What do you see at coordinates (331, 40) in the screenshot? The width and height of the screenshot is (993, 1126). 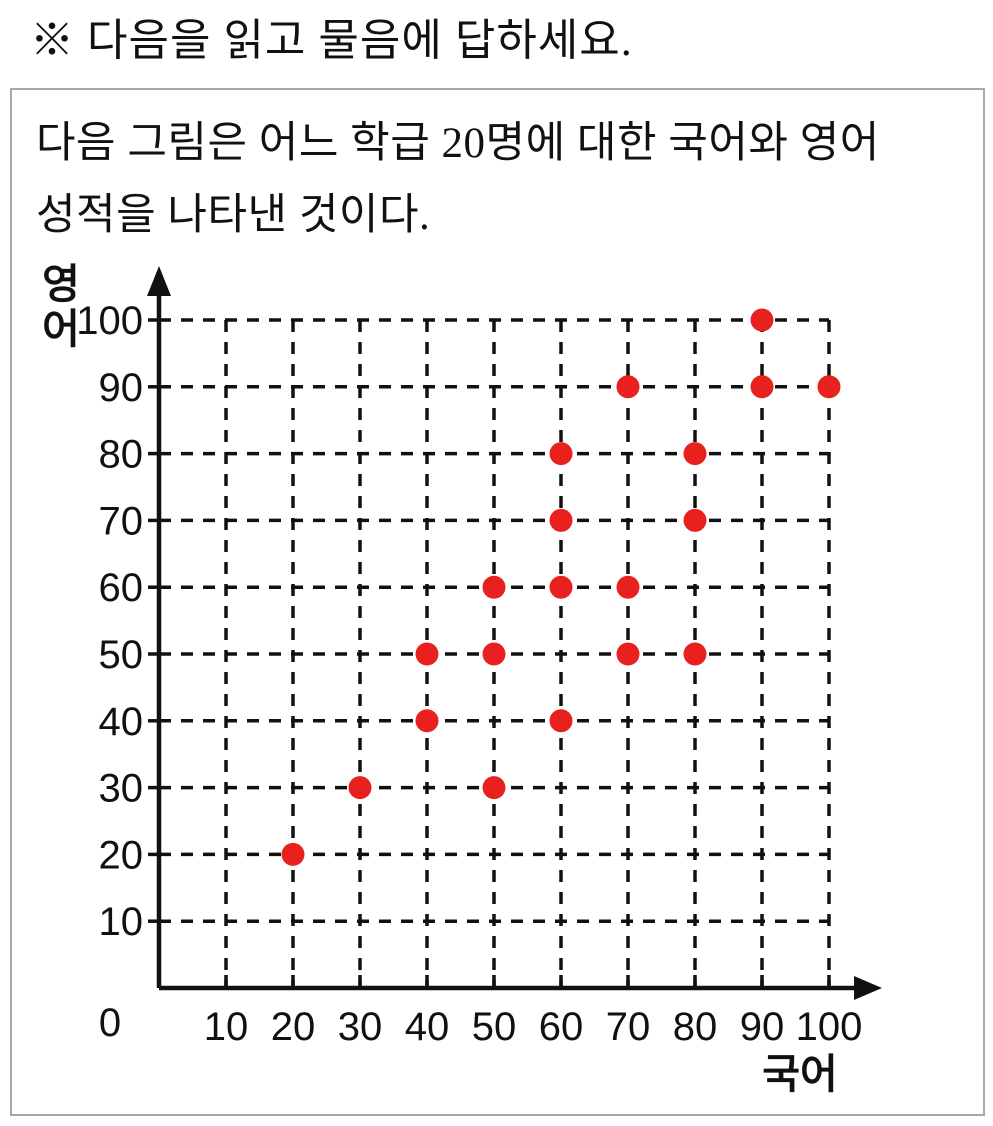 I see `instruction-text: ※ 다음을 읽고 물음에 답하세요.` at bounding box center [331, 40].